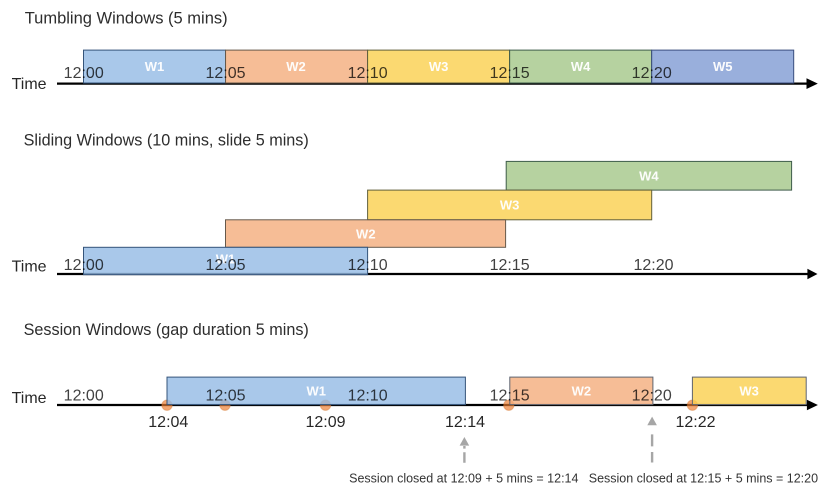  What do you see at coordinates (325, 422) in the screenshot?
I see `svg-text: 12:09` at bounding box center [325, 422].